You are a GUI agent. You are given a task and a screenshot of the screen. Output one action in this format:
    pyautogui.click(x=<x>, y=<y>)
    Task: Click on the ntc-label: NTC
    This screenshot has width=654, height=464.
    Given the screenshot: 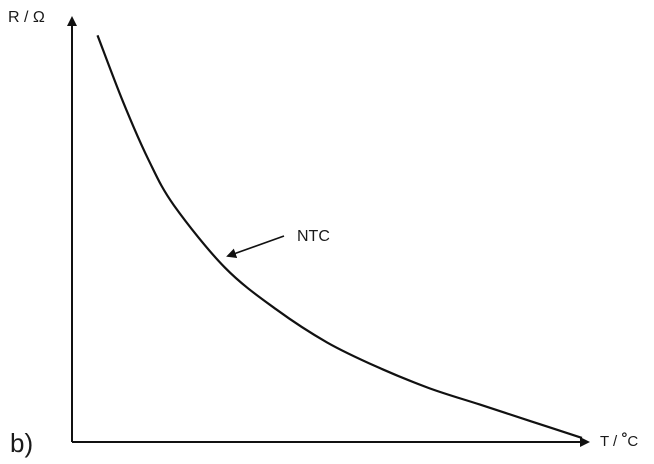 What is the action you would take?
    pyautogui.click(x=313, y=236)
    